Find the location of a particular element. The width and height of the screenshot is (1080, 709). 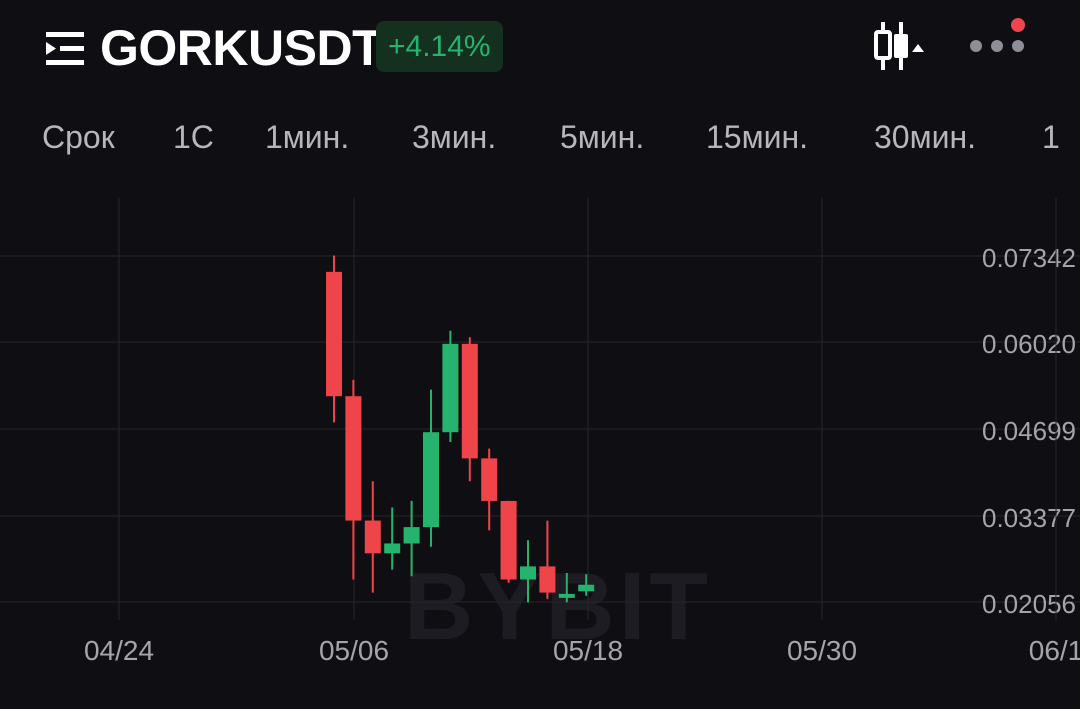

x-tick-label: 06/1 is located at coordinates (1054, 650).